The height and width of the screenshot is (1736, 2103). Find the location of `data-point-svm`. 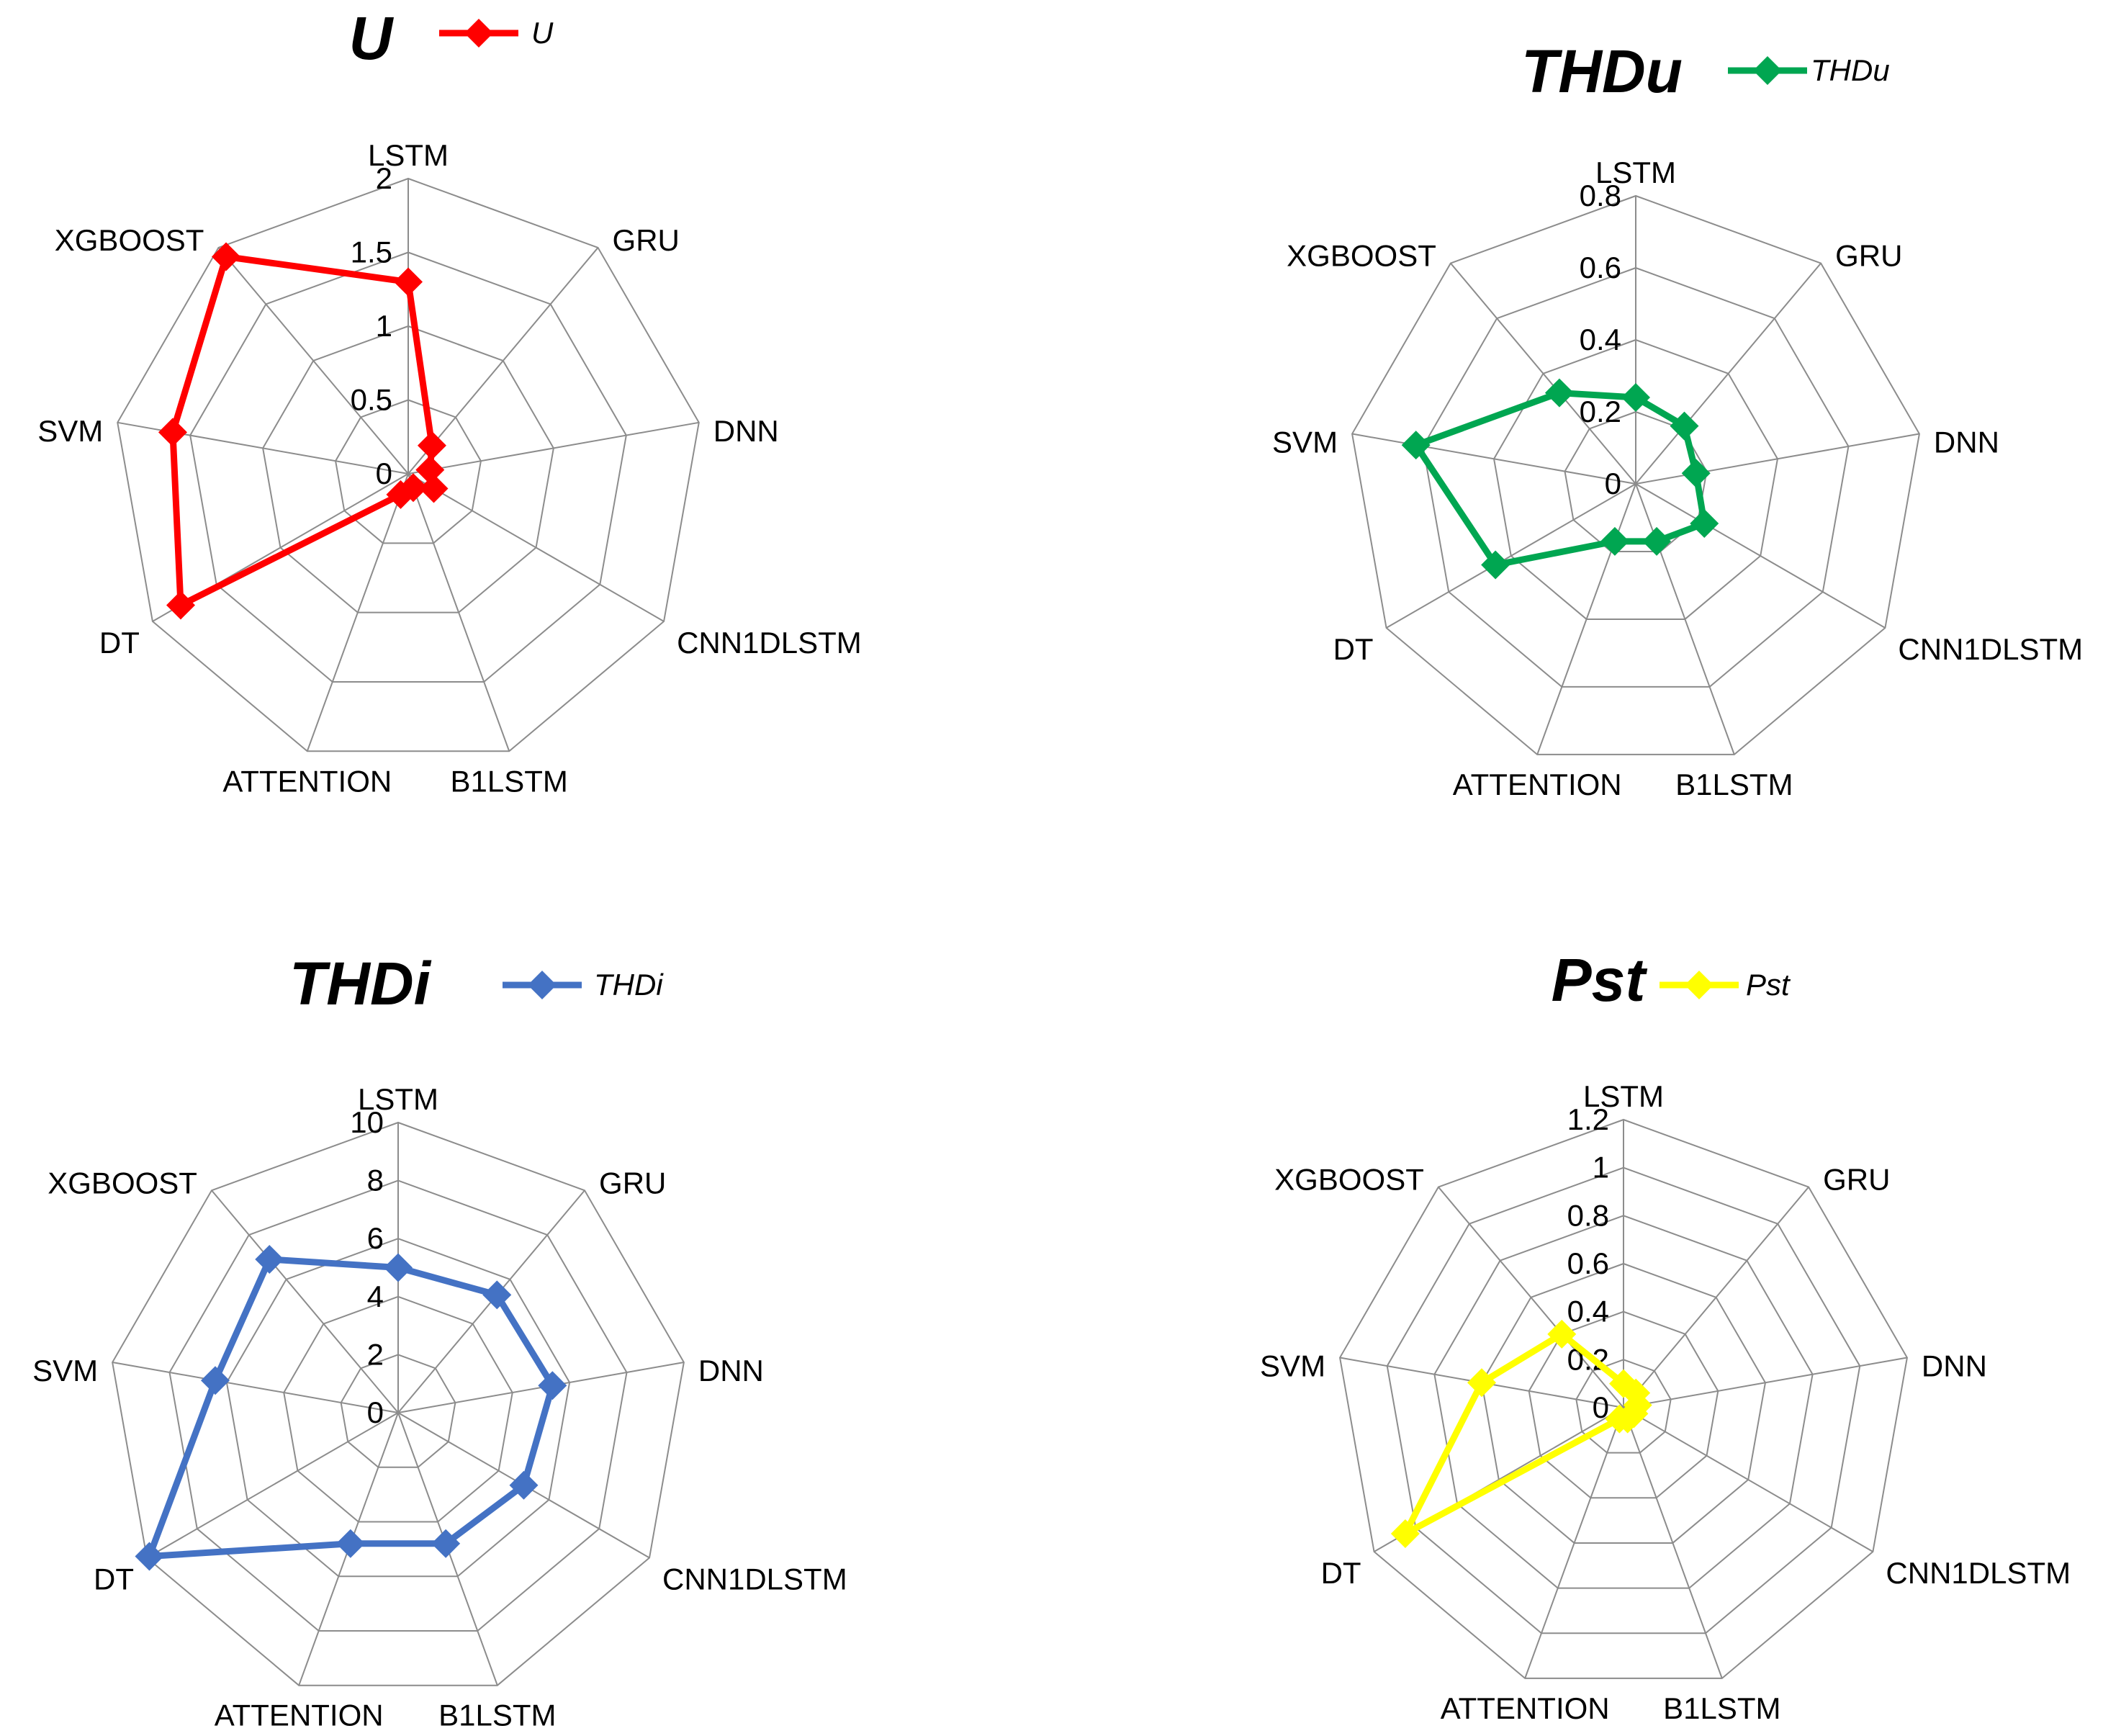

data-point-svm is located at coordinates (1416, 446).